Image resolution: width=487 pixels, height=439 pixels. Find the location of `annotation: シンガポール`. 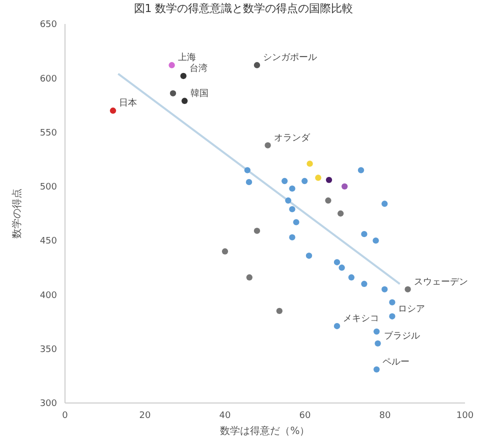

annotation: シンガポール is located at coordinates (290, 58).